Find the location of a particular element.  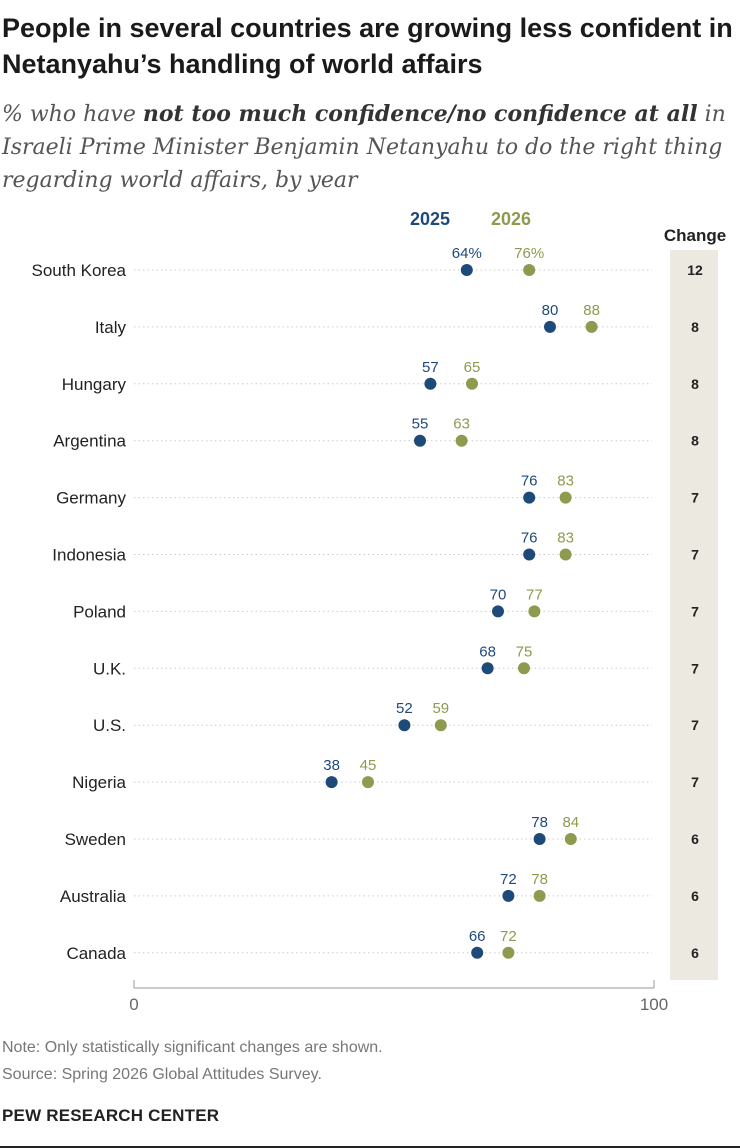

data-label-2025: 64% is located at coordinates (467, 253).